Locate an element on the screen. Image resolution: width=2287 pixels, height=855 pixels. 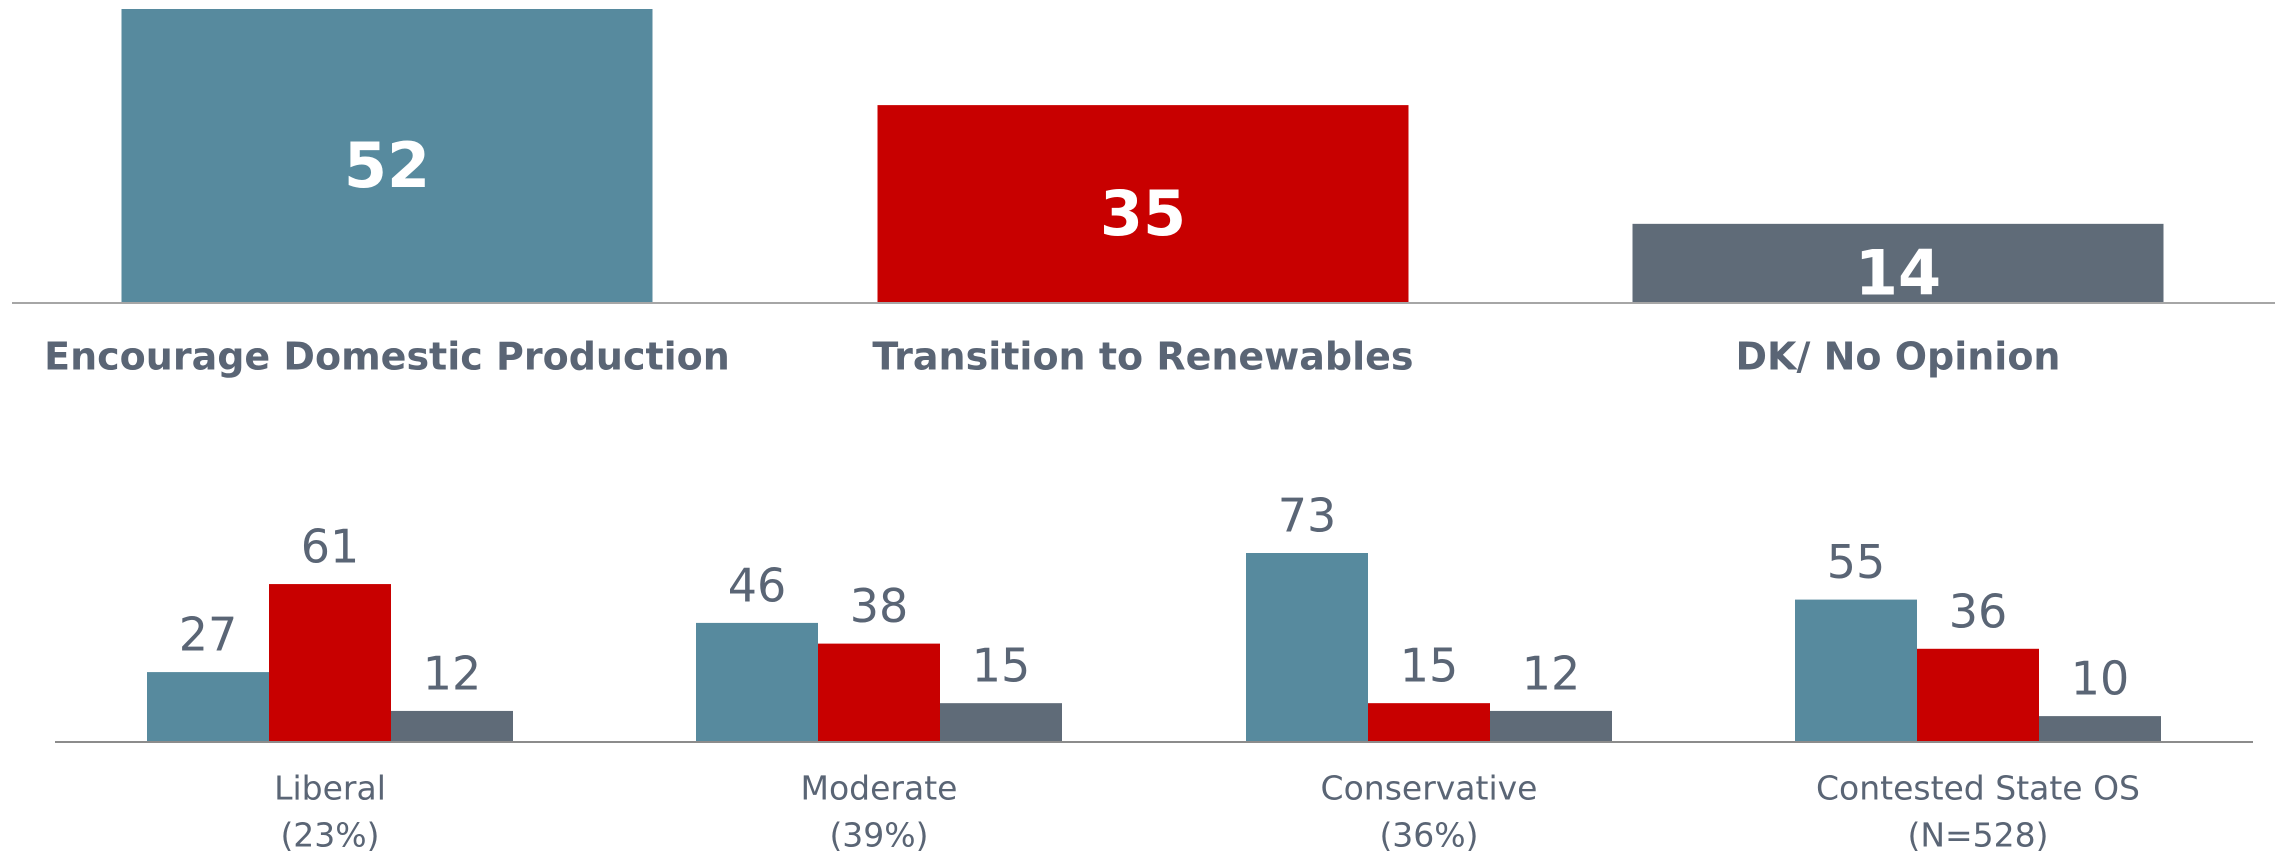
category-label: (36%) is located at coordinates (1428, 835).